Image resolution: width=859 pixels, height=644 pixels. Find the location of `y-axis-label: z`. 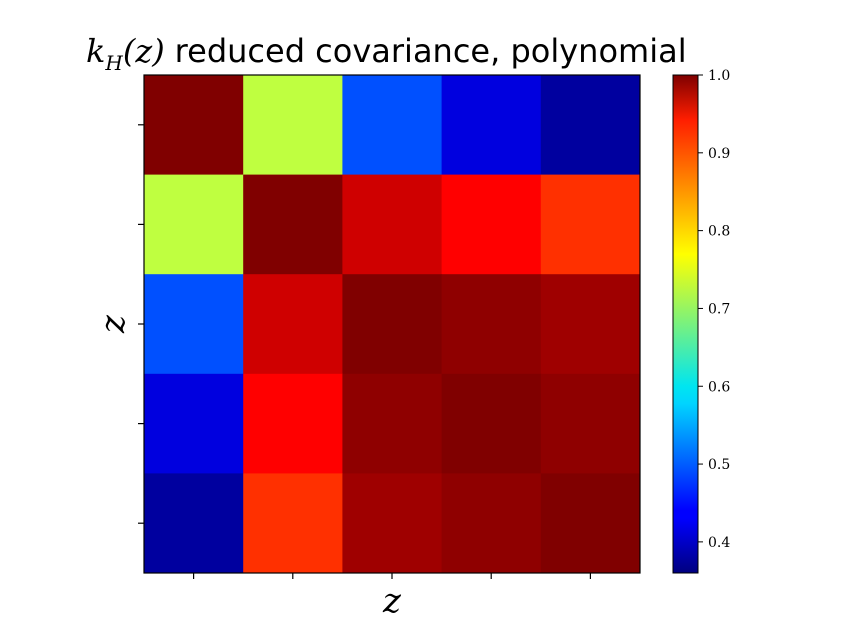

y-axis-label: z is located at coordinates (113, 324).